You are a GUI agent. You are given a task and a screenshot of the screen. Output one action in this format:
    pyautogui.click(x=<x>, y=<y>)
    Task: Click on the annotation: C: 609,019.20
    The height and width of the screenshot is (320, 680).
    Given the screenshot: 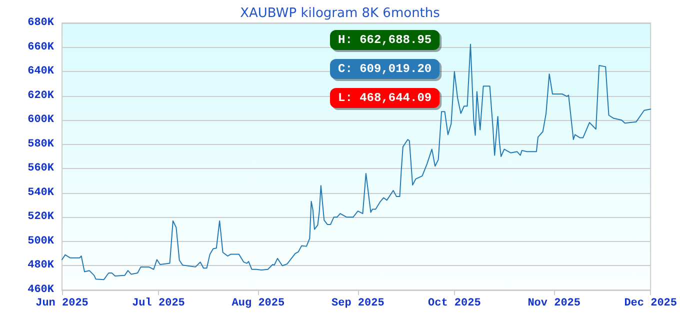 What is the action you would take?
    pyautogui.click(x=385, y=69)
    